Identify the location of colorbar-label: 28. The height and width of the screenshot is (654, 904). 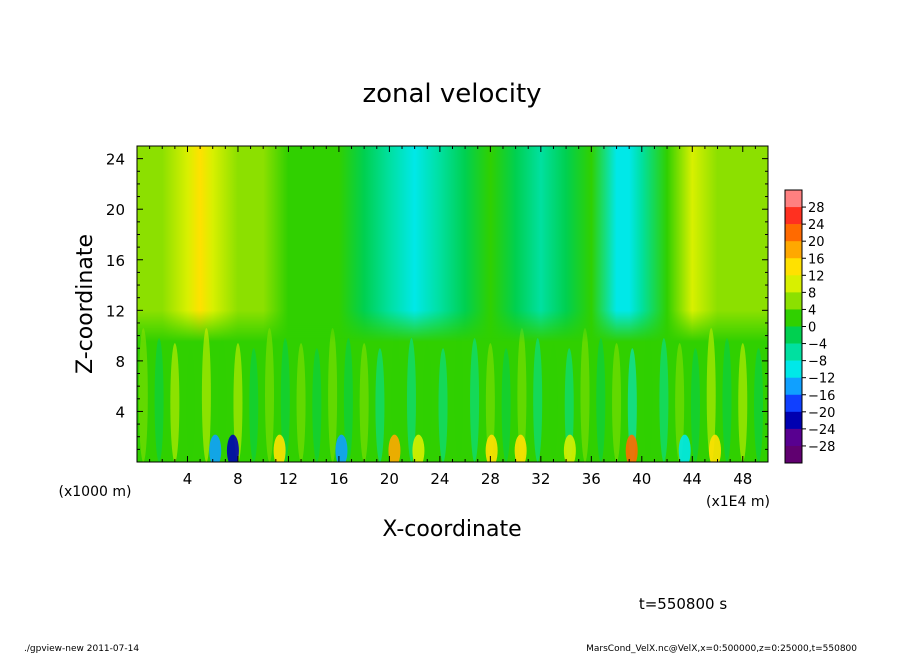
(816, 208).